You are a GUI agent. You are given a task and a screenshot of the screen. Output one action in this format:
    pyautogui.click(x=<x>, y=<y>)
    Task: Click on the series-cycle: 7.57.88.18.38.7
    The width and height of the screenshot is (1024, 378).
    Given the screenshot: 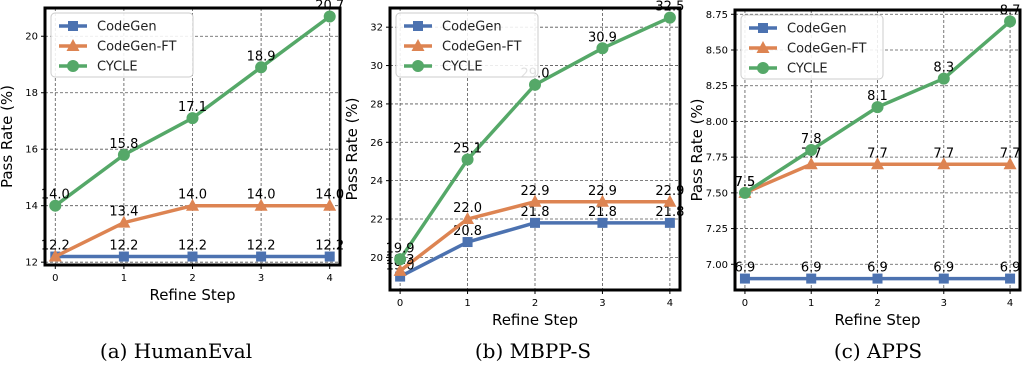 What is the action you would take?
    pyautogui.click(x=877, y=101)
    